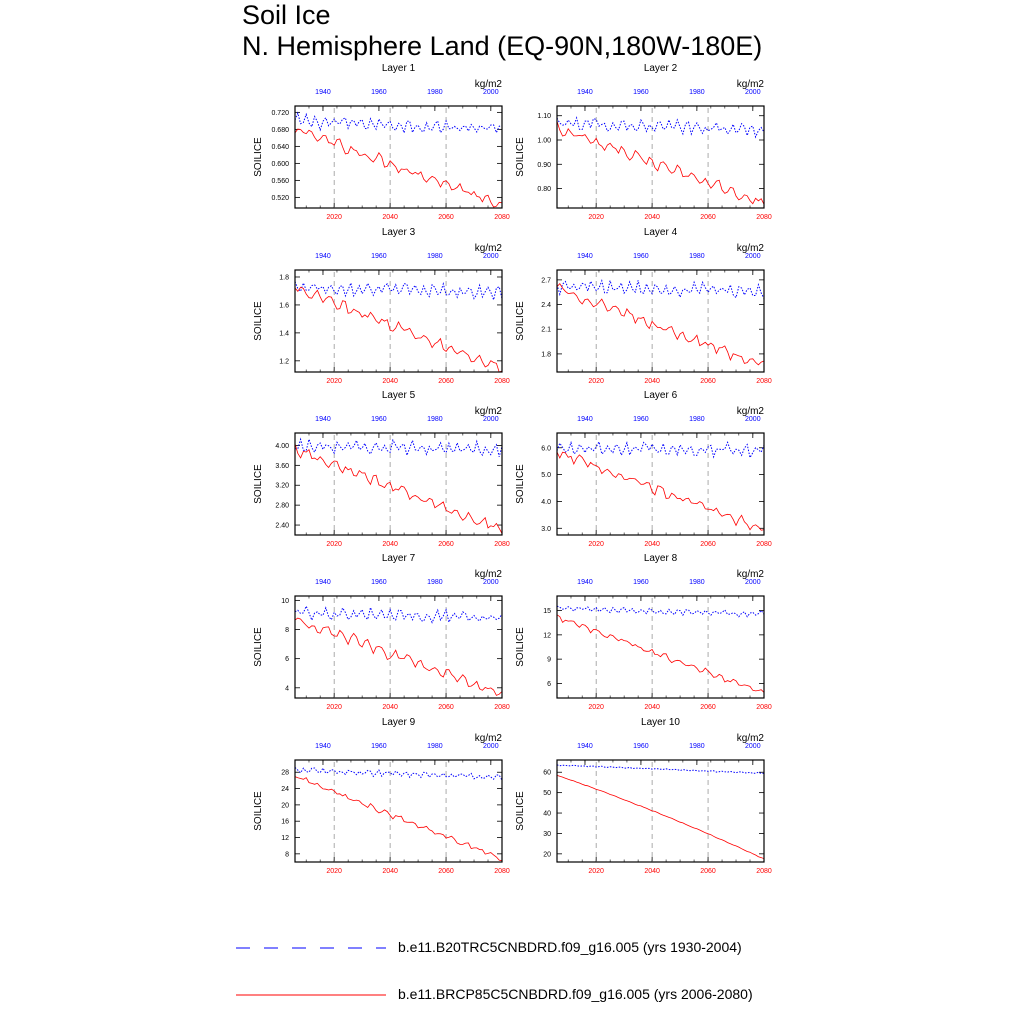  I want to click on y-tick-label: 0.640, so click(280, 147).